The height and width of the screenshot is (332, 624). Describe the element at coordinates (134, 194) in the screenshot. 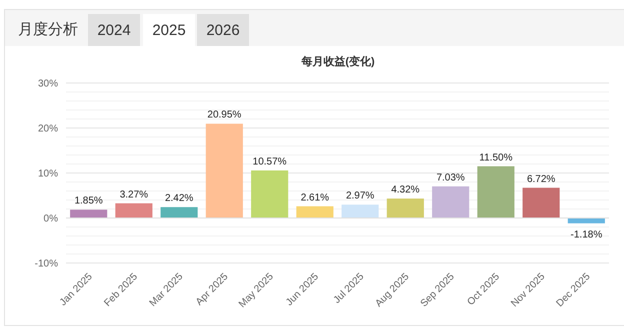

I see `data-label: 3.27%` at that location.